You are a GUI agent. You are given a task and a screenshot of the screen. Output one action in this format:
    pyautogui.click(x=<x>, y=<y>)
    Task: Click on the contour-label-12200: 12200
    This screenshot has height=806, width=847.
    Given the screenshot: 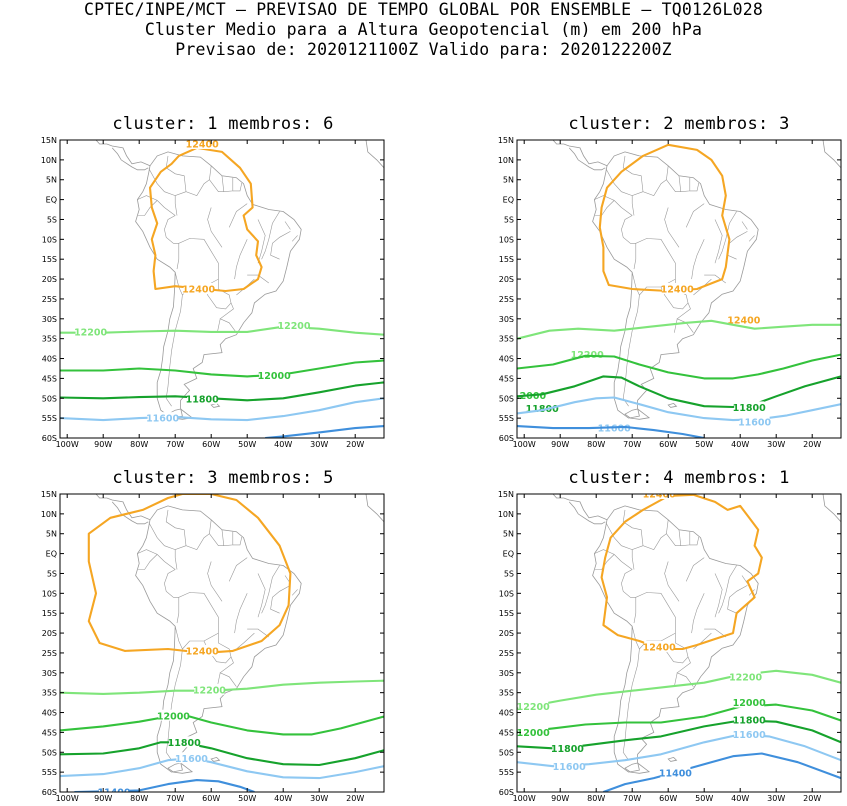 What is the action you would take?
    pyautogui.click(x=209, y=690)
    